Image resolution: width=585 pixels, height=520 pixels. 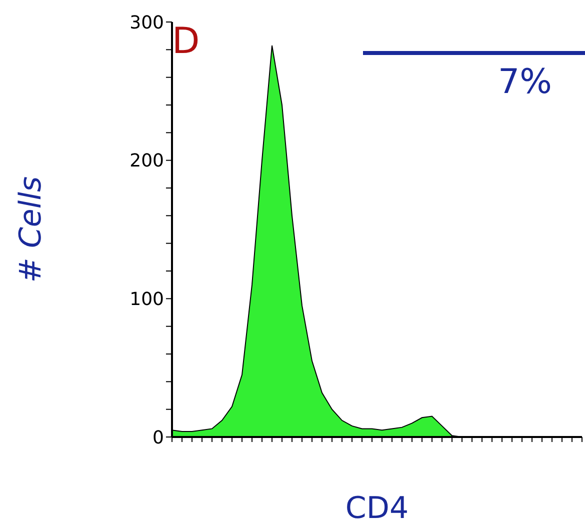 What do you see at coordinates (147, 161) in the screenshot?
I see `y-tick-label: 200` at bounding box center [147, 161].